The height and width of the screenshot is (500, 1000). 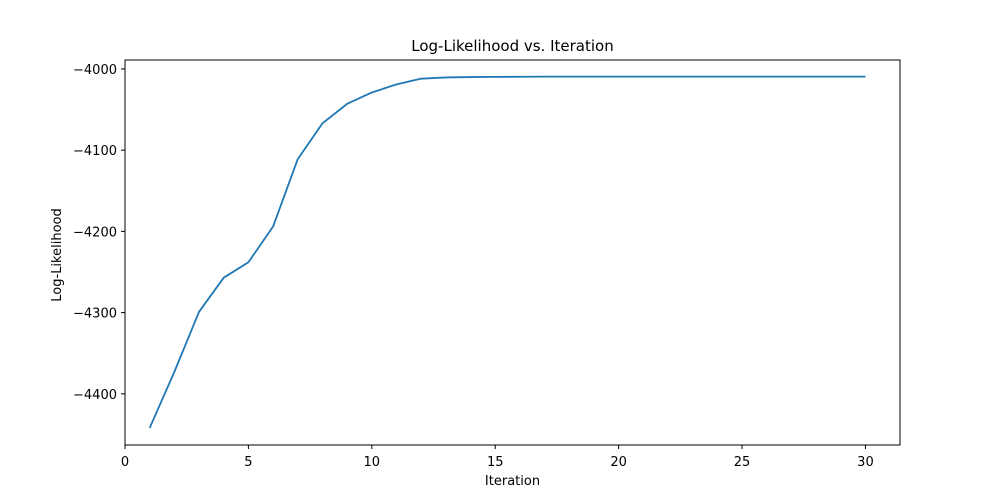 I want to click on y-tick-label: −4200, so click(x=95, y=232).